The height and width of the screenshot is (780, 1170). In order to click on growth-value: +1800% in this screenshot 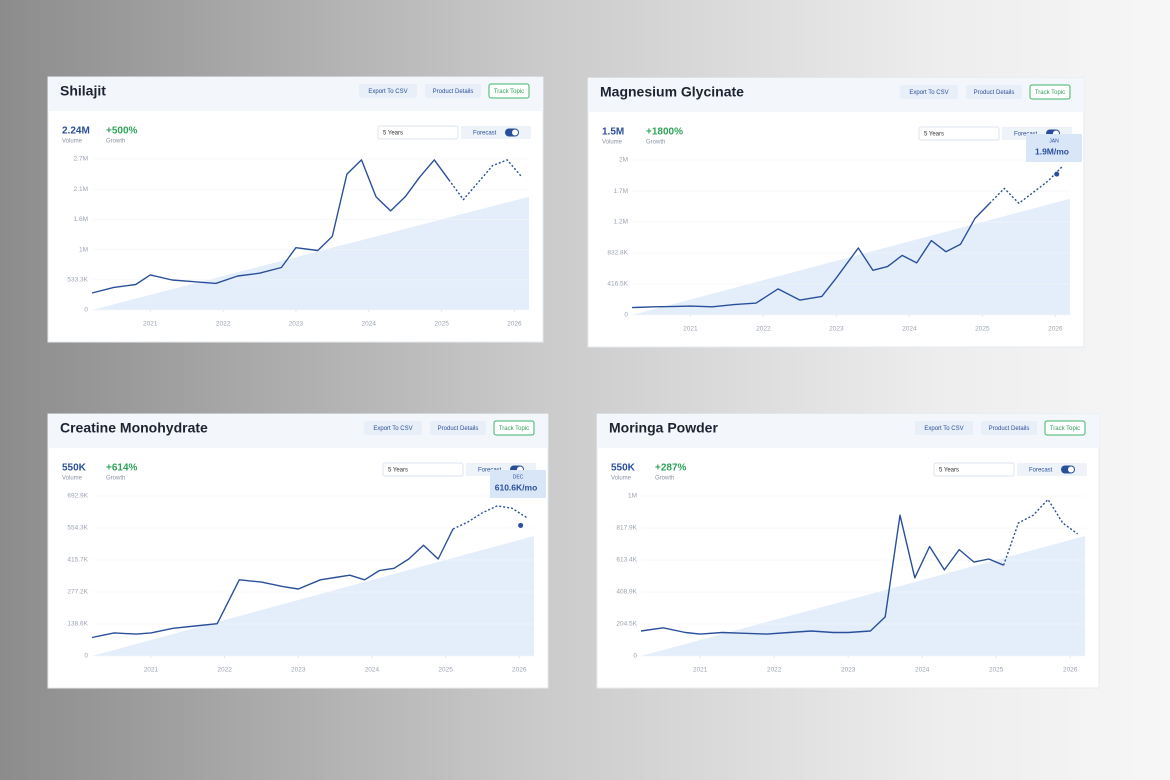, I will do `click(664, 132)`.